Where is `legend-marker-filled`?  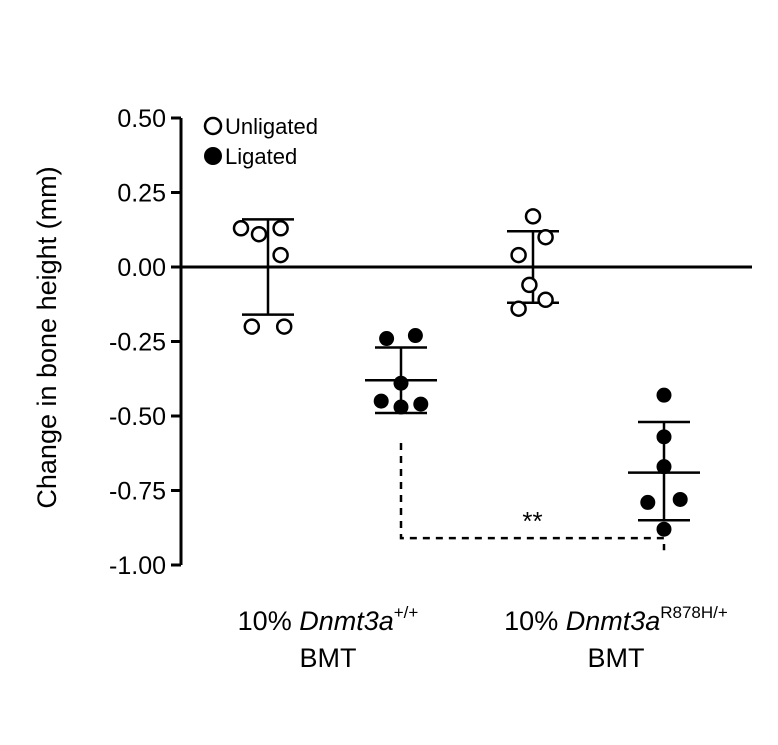
legend-marker-filled is located at coordinates (213, 156).